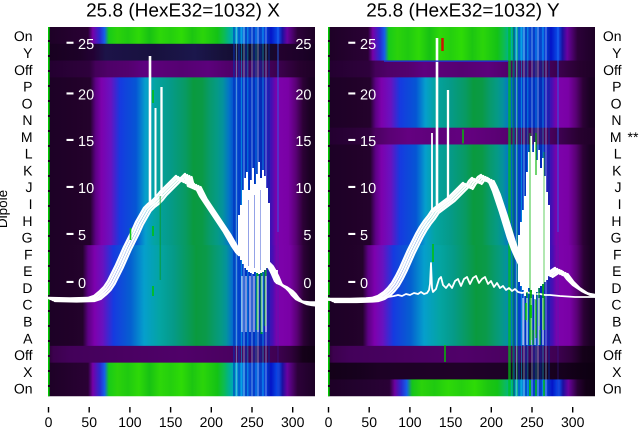  Describe the element at coordinates (463, 11) in the screenshot. I see `svg-text: 25.8 (HexE32=1032) Y` at that location.